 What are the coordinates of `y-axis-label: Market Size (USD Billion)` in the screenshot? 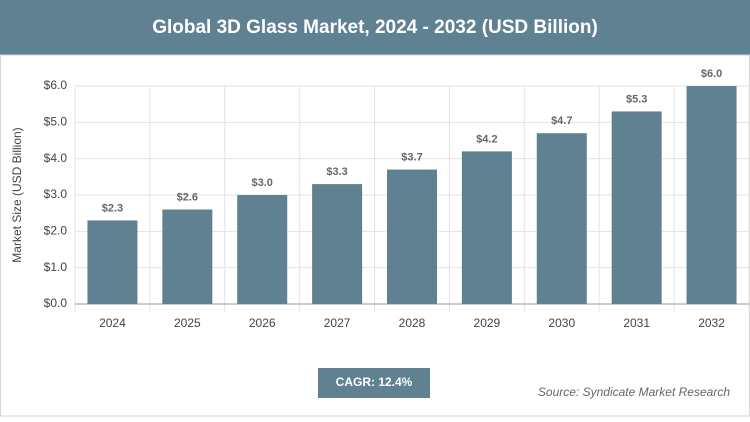 It's located at (17, 194).